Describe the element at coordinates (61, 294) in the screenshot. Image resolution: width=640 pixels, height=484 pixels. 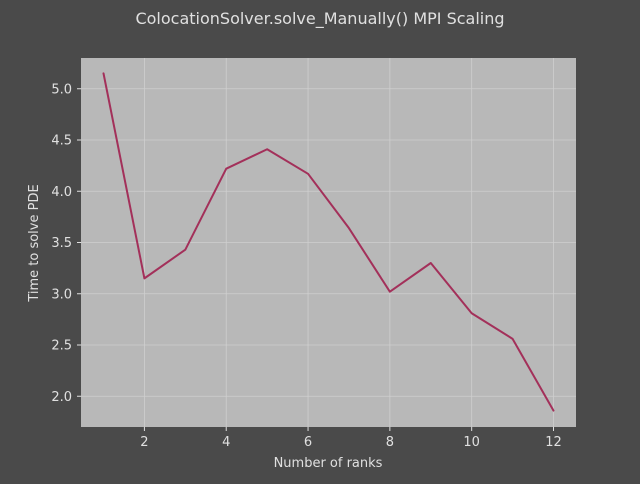
I see `y-tick-label: 3.0` at that location.